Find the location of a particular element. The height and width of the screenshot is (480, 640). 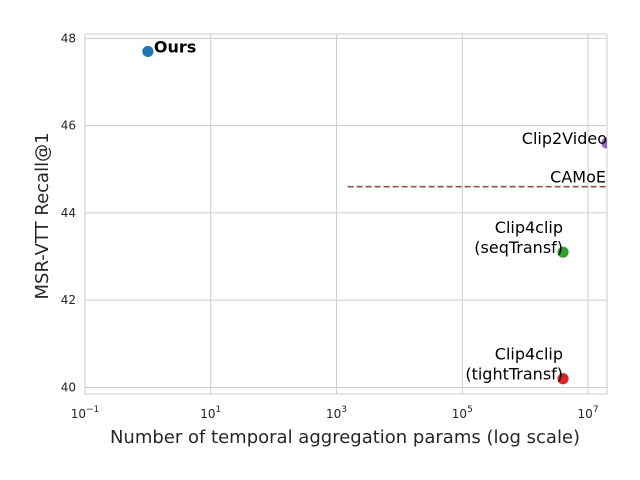

x-tick-exponent: 5 is located at coordinates (470, 410).